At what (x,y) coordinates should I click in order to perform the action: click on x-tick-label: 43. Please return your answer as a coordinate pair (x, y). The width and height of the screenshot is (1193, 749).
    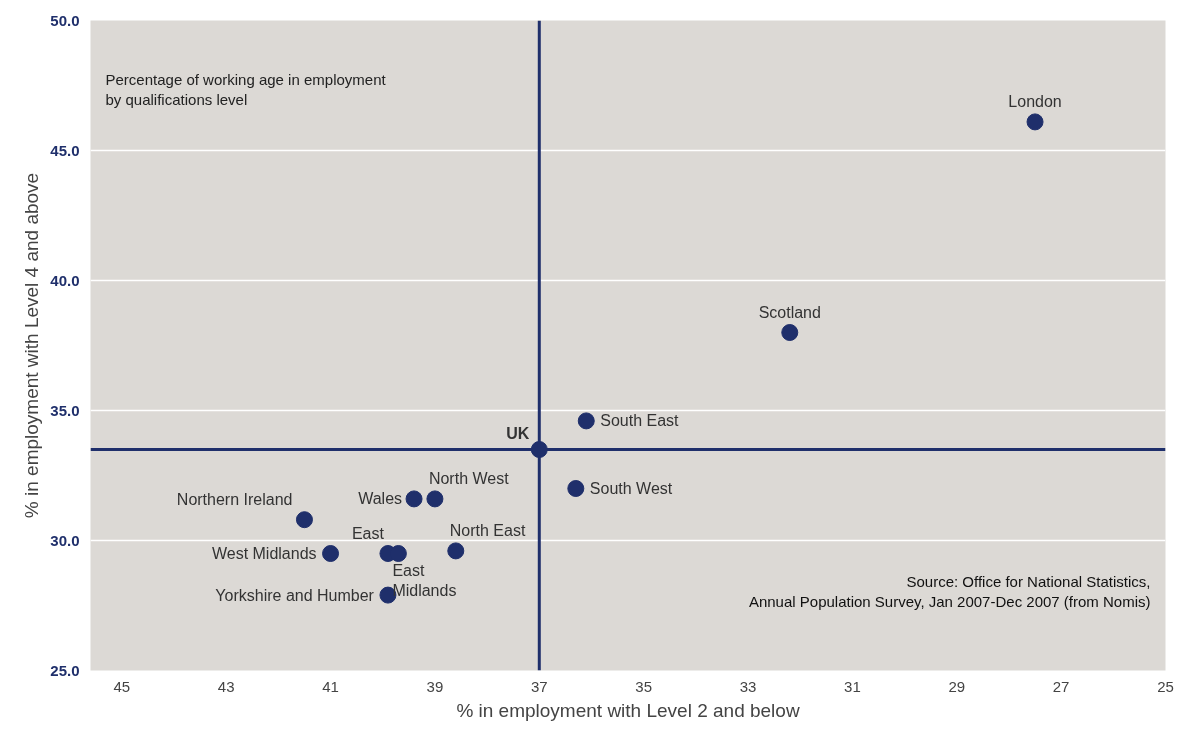
    Looking at the image, I should click on (226, 686).